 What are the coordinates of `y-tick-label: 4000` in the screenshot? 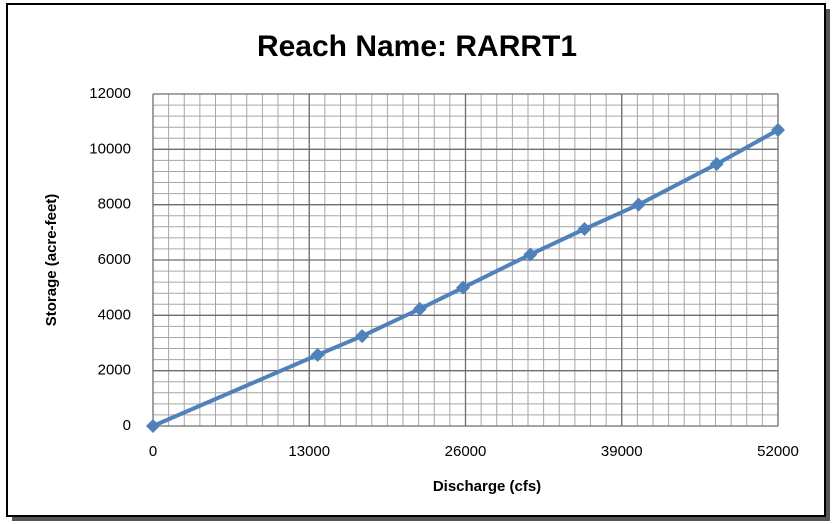 It's located at (114, 314).